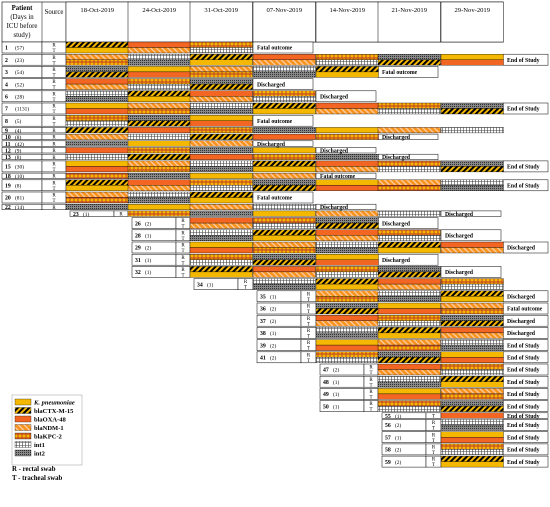 The height and width of the screenshot is (507, 550). Describe the element at coordinates (97, 10) in the screenshot. I see `date-label: 18-Oct-2019` at that location.